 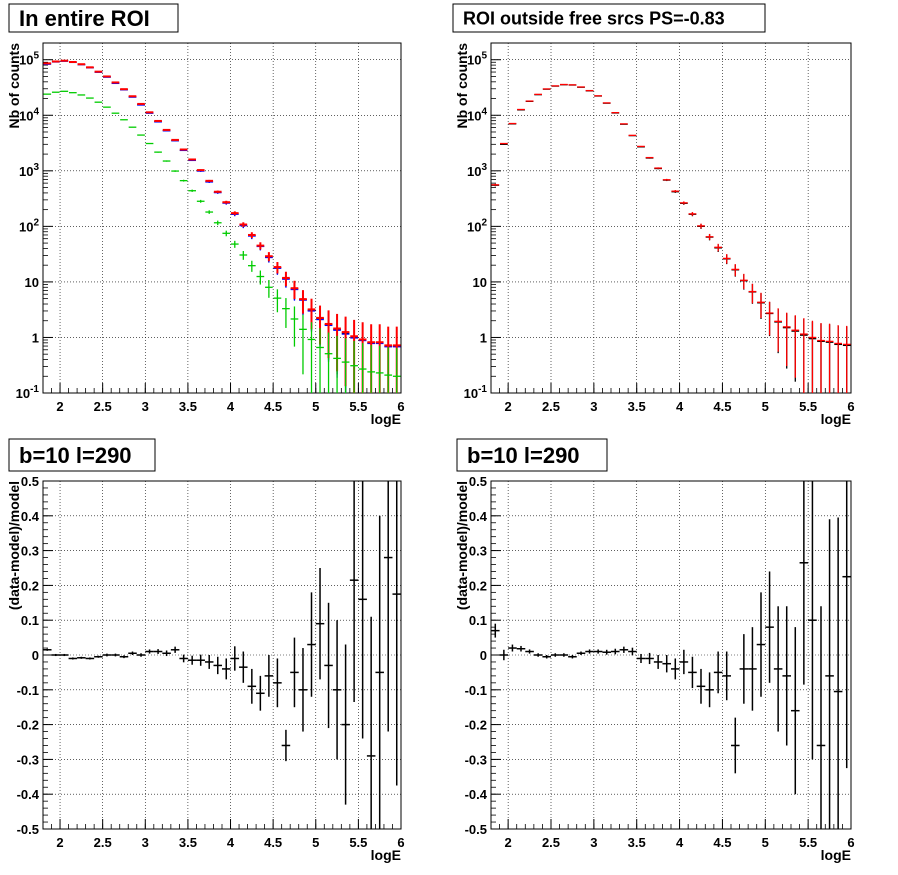 I want to click on data-marks, so click(x=671, y=238).